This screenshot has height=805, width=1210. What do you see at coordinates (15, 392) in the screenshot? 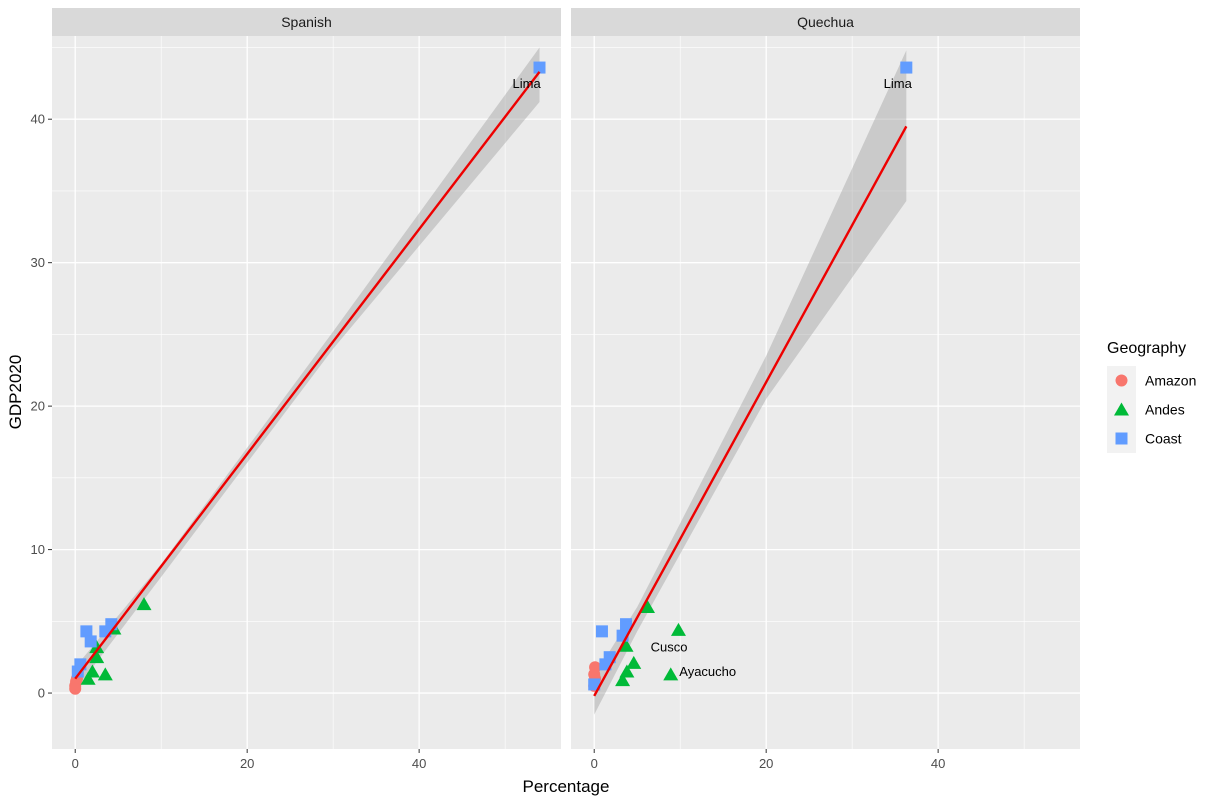
I see `y-axis-title: GDP2020` at bounding box center [15, 392].